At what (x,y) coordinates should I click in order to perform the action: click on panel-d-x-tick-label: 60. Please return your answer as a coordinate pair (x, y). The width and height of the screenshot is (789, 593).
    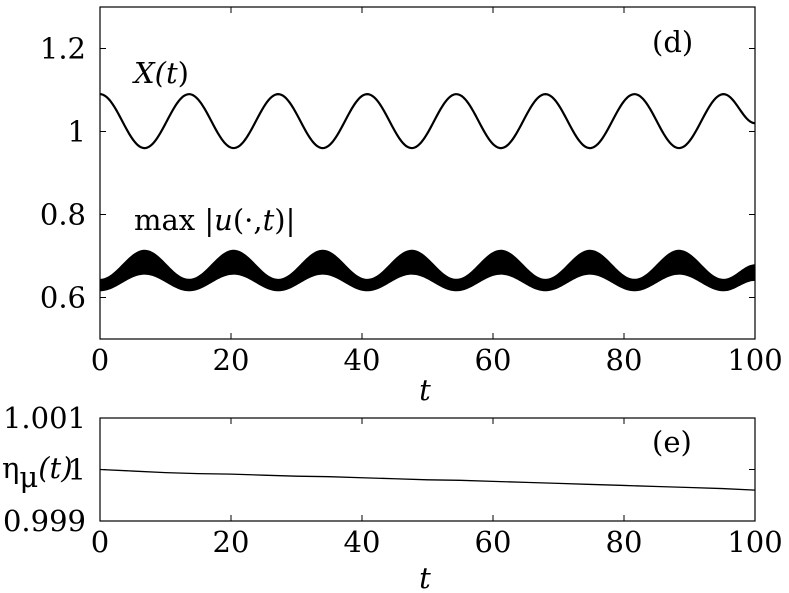
    Looking at the image, I should click on (493, 360).